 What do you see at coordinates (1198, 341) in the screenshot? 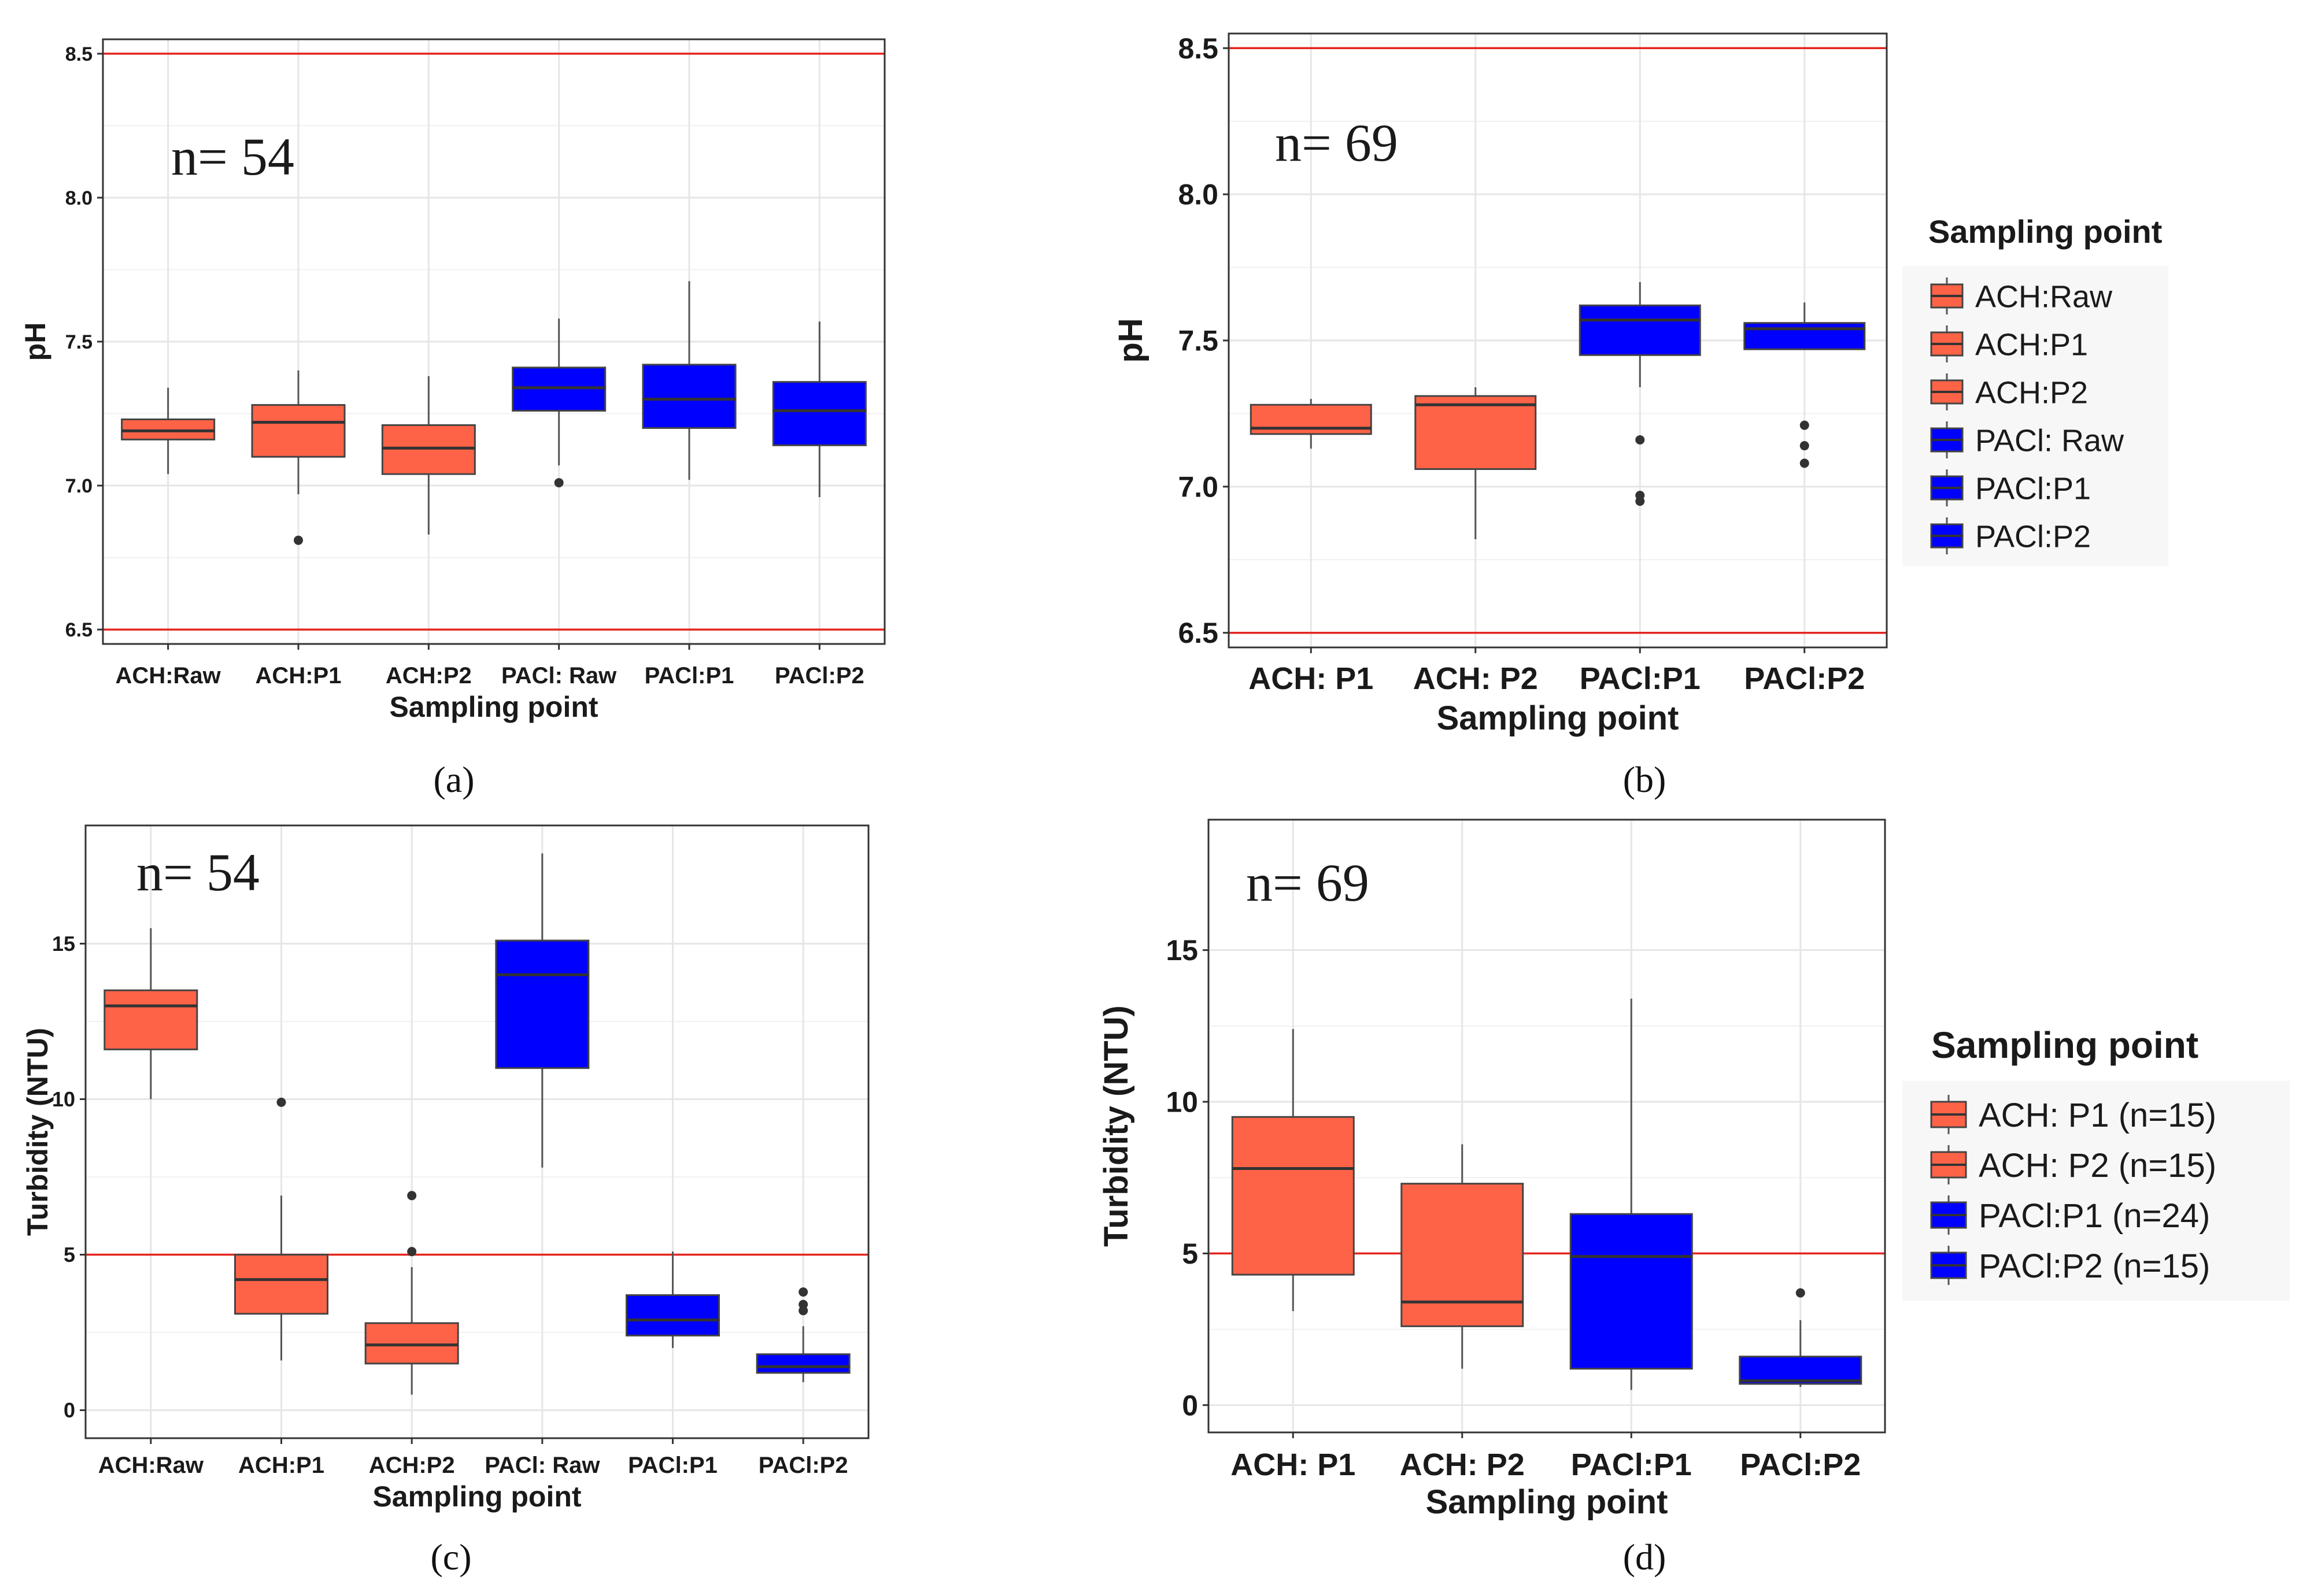
I see `y-tick-label: 7.5` at bounding box center [1198, 341].